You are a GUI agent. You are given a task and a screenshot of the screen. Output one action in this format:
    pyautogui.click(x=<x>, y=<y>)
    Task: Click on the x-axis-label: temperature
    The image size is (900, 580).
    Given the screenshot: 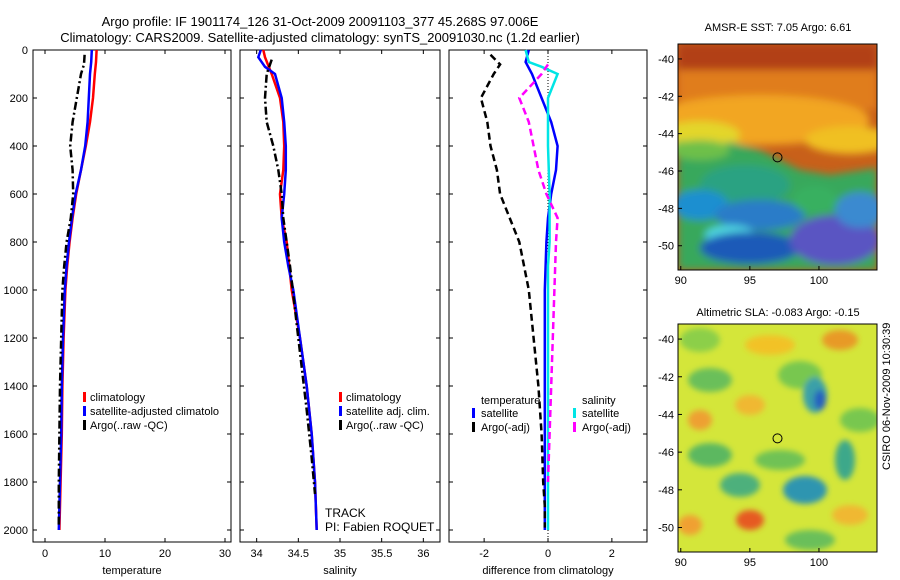 What is the action you would take?
    pyautogui.click(x=131, y=571)
    